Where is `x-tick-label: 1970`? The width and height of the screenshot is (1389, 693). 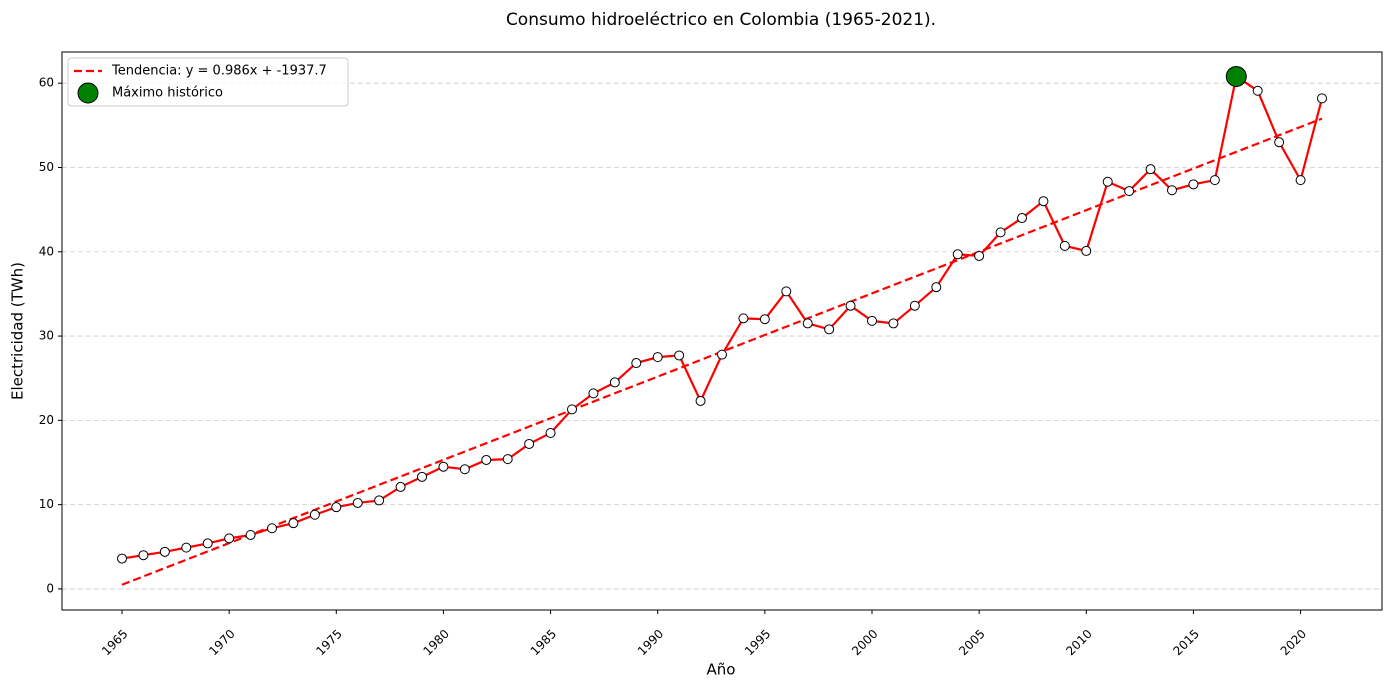
x-tick-label: 1970 is located at coordinates (221, 642).